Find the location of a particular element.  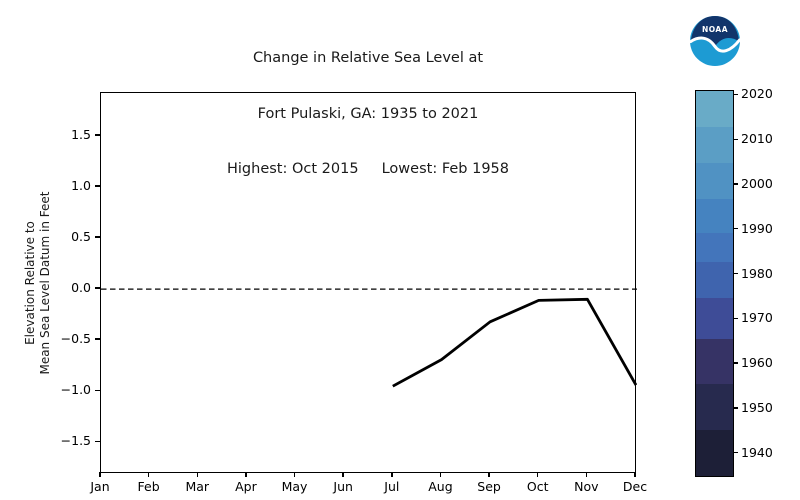

x-tick-label: Aug is located at coordinates (440, 486).